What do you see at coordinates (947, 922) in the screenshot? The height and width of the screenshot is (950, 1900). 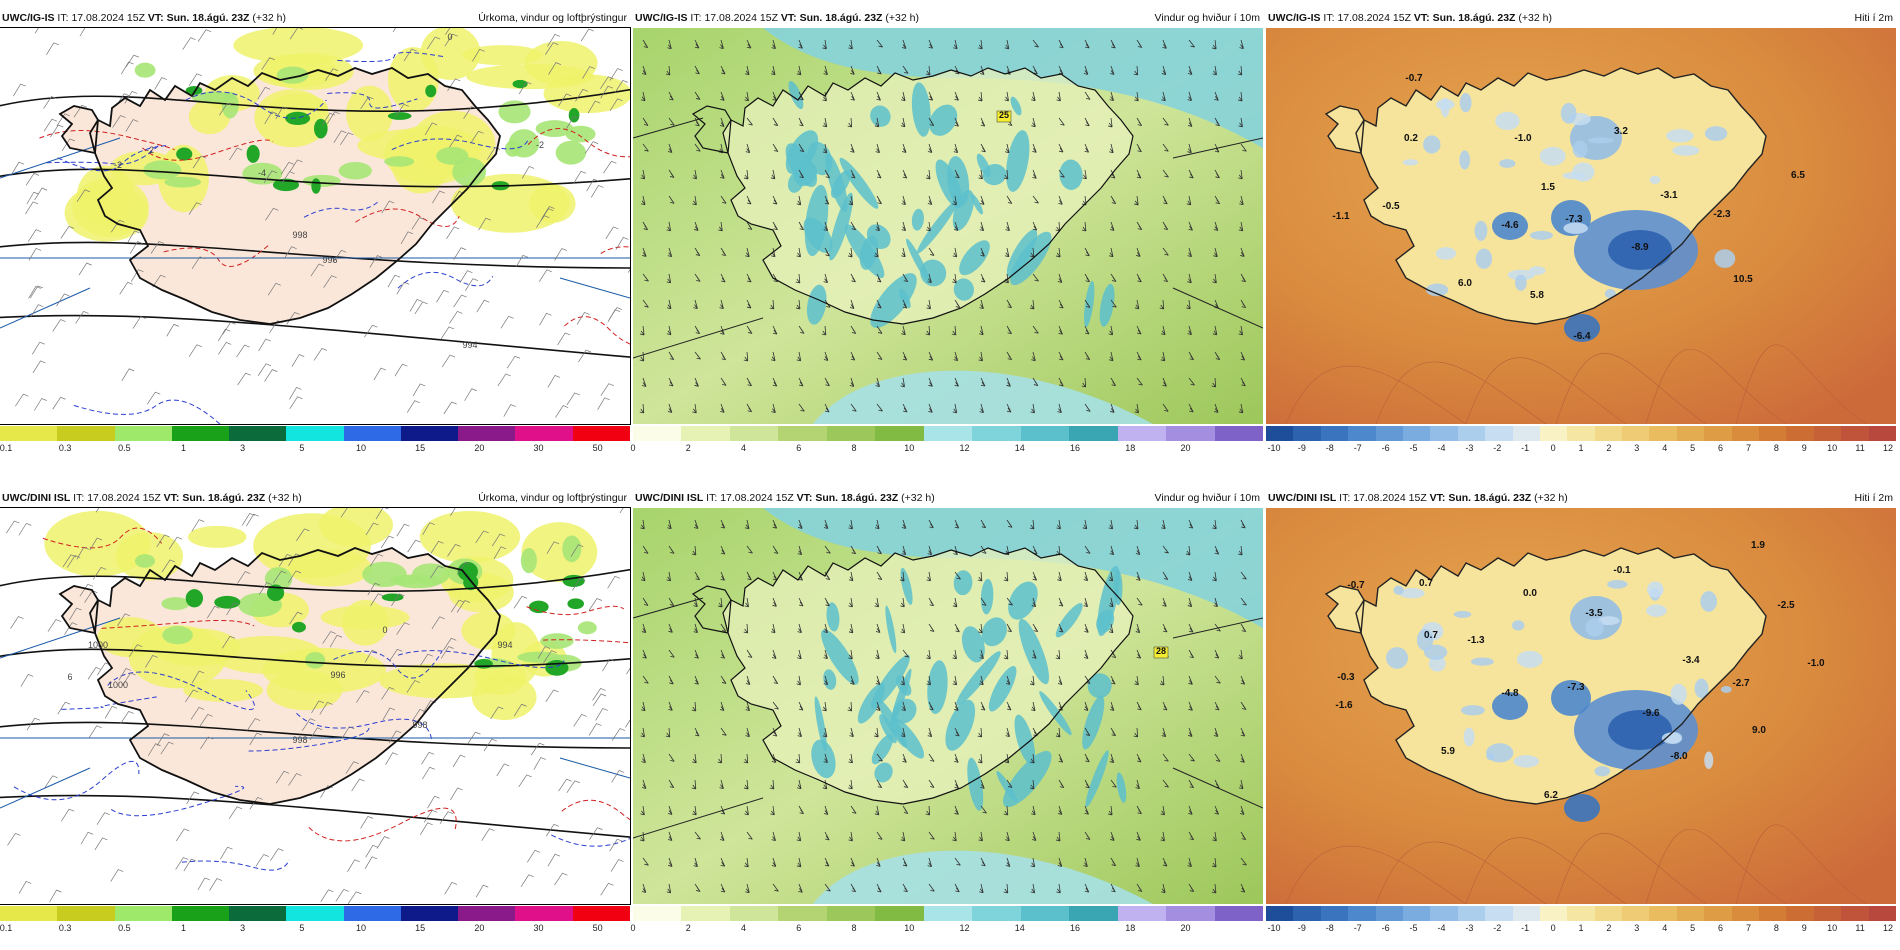 I see `wind-colorbar: 0 2 4 6 8 10 12 14 16 18 20` at bounding box center [947, 922].